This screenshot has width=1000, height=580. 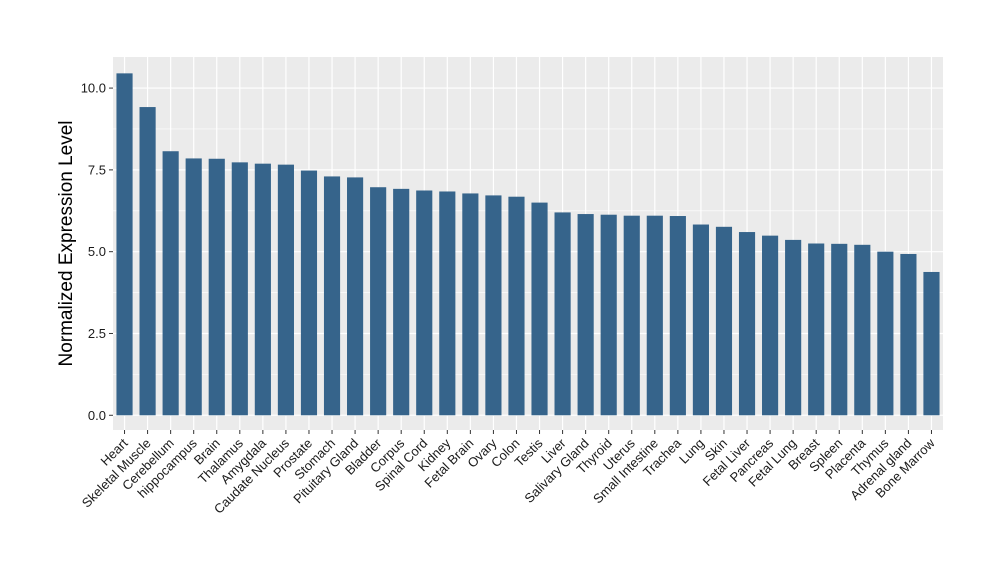 I want to click on y-axis: 0.0 2.5 5.0 7.5 10.0, so click(x=97, y=252).